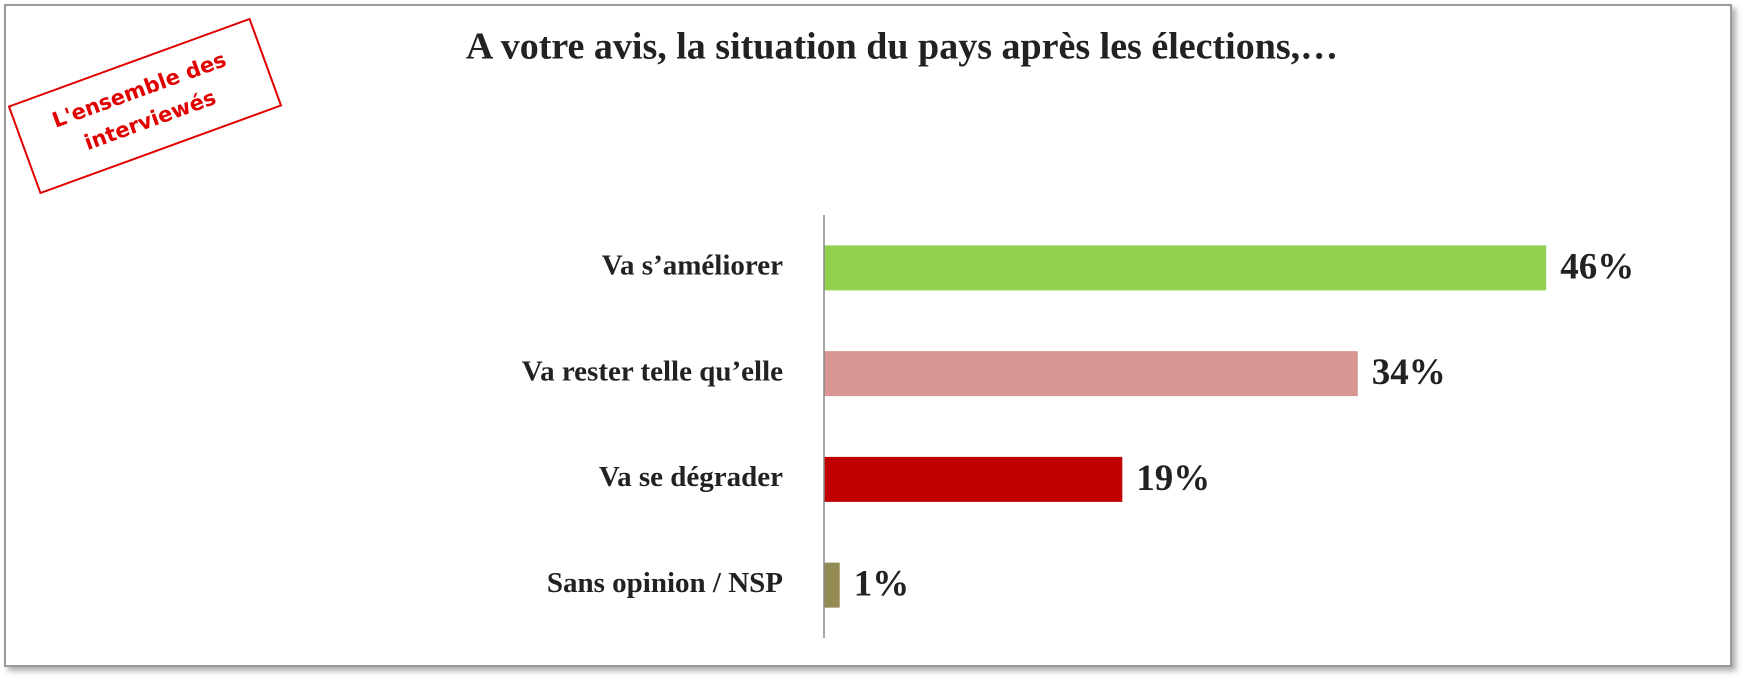  I want to click on category-label: Va rester telle qu’elle, so click(652, 371).